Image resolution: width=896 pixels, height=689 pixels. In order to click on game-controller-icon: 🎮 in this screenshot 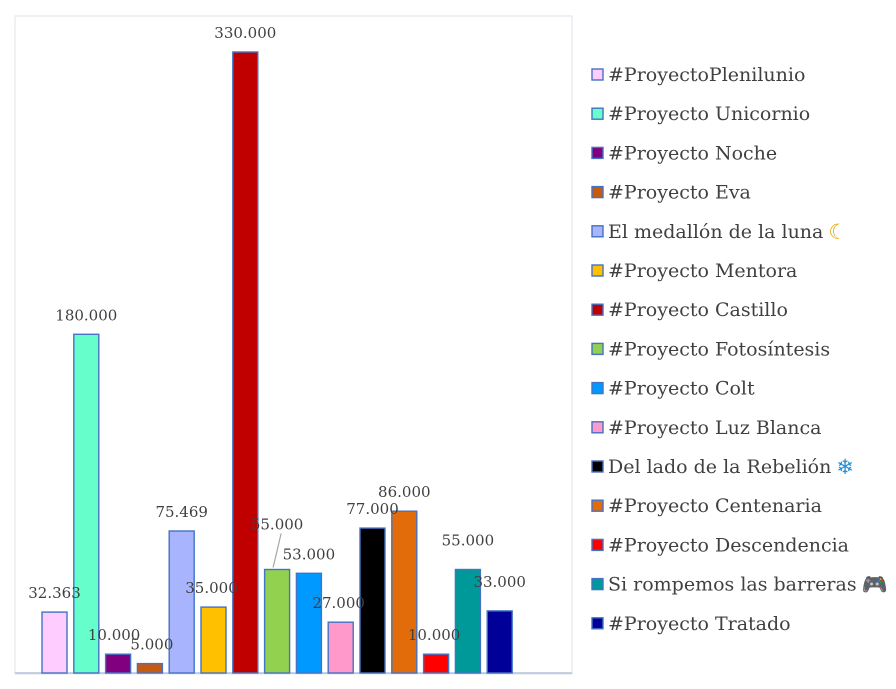, I will do `click(875, 585)`.